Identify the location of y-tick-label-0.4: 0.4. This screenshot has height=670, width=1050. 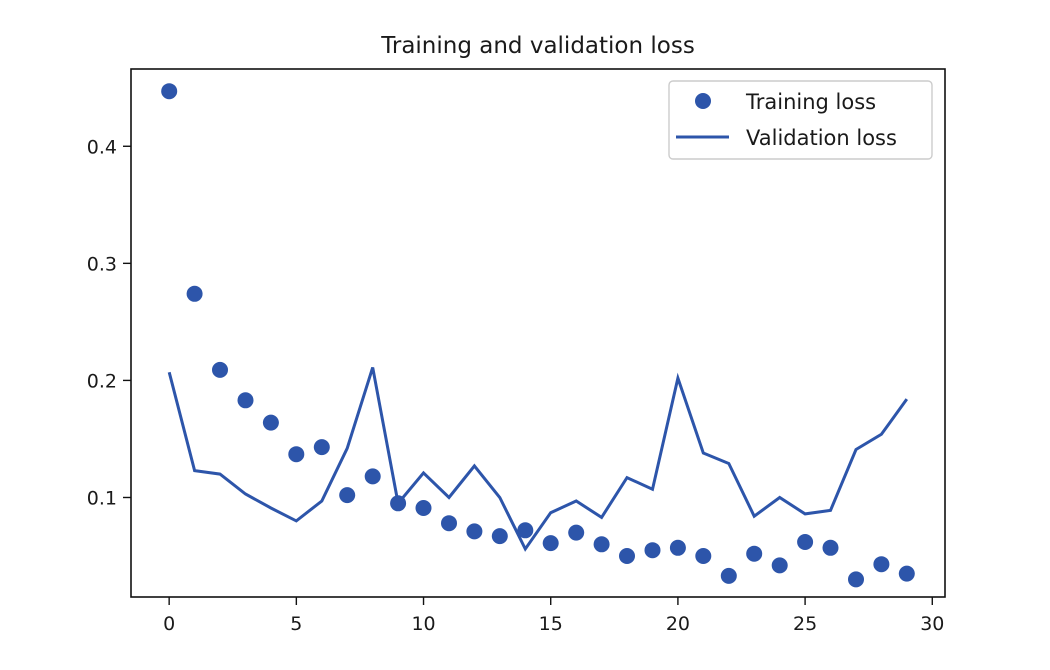
(102, 147).